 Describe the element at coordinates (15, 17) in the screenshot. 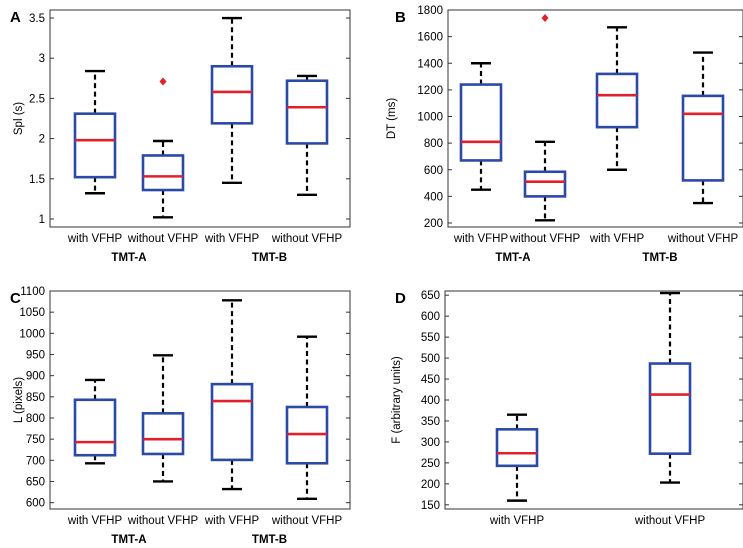

I see `panel-label: A` at that location.